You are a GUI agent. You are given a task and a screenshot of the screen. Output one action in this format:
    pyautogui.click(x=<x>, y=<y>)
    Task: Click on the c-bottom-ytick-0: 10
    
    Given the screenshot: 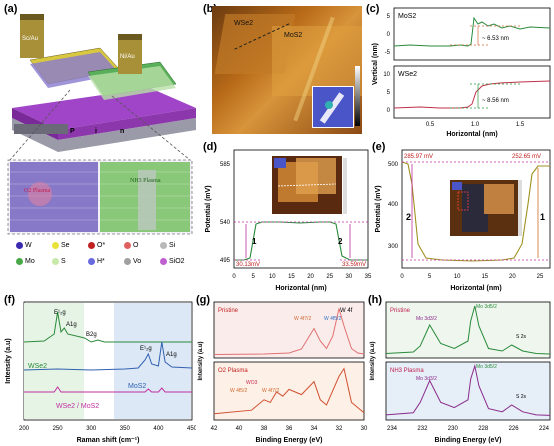 What is the action you would take?
    pyautogui.click(x=386, y=75)
    